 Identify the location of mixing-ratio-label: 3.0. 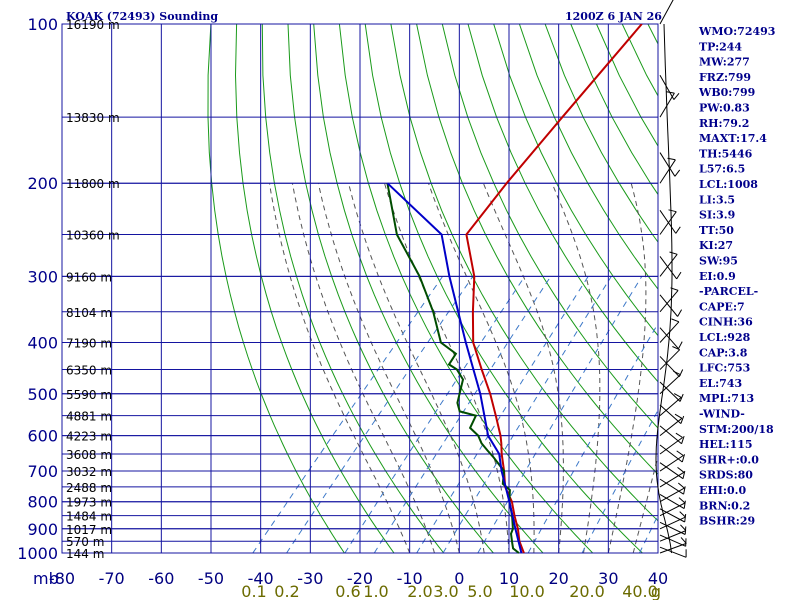
(445, 591).